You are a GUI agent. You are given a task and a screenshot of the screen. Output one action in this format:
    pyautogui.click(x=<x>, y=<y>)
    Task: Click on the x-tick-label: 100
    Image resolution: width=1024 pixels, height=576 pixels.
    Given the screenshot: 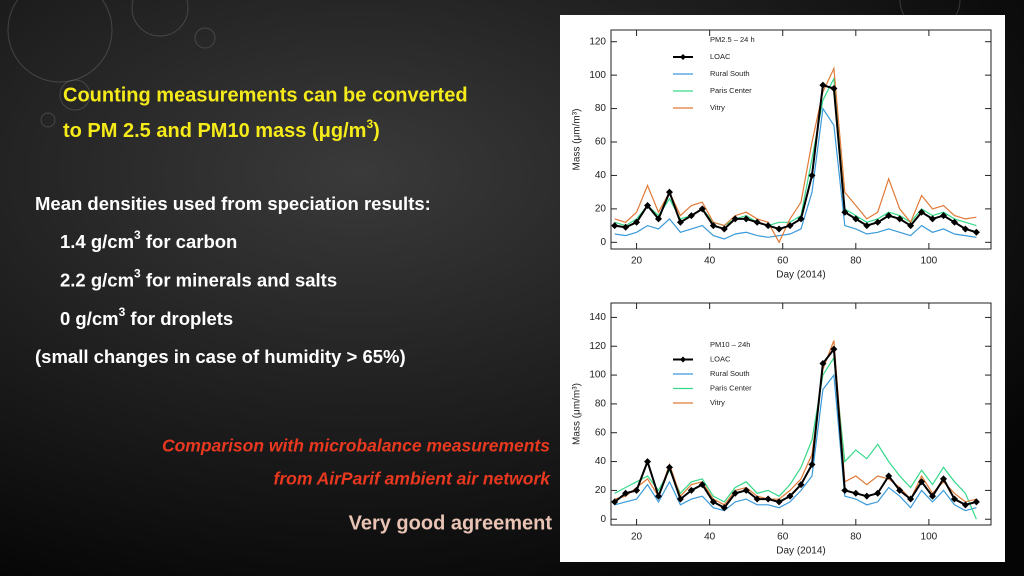 What is the action you would take?
    pyautogui.click(x=929, y=537)
    